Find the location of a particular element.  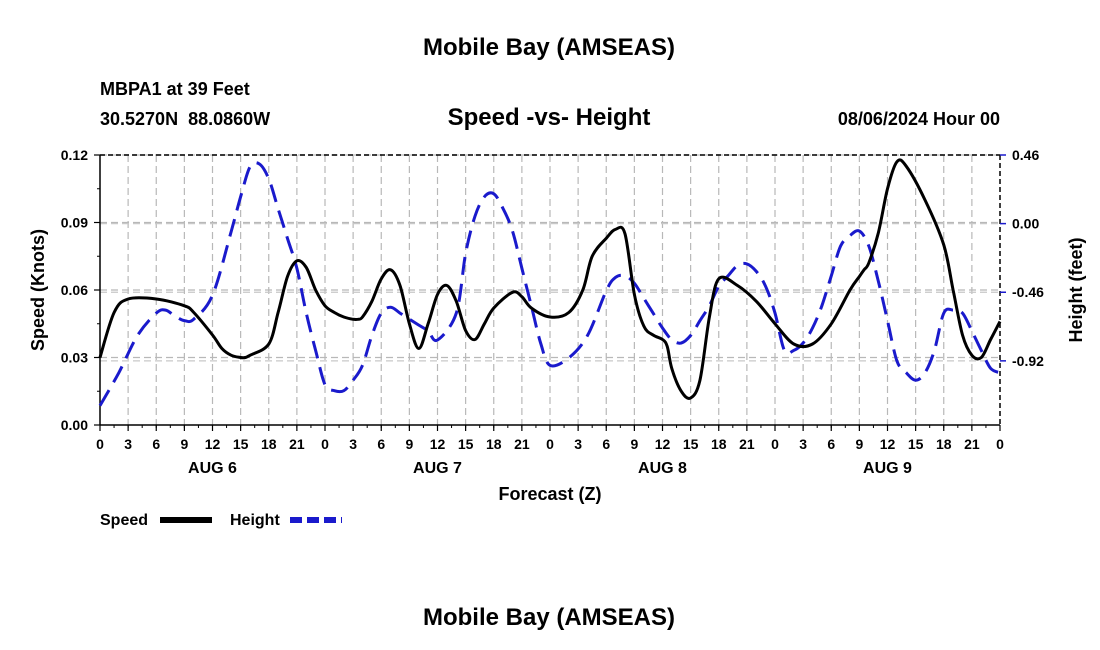

day-label-2: AUG 8 is located at coordinates (662, 468).